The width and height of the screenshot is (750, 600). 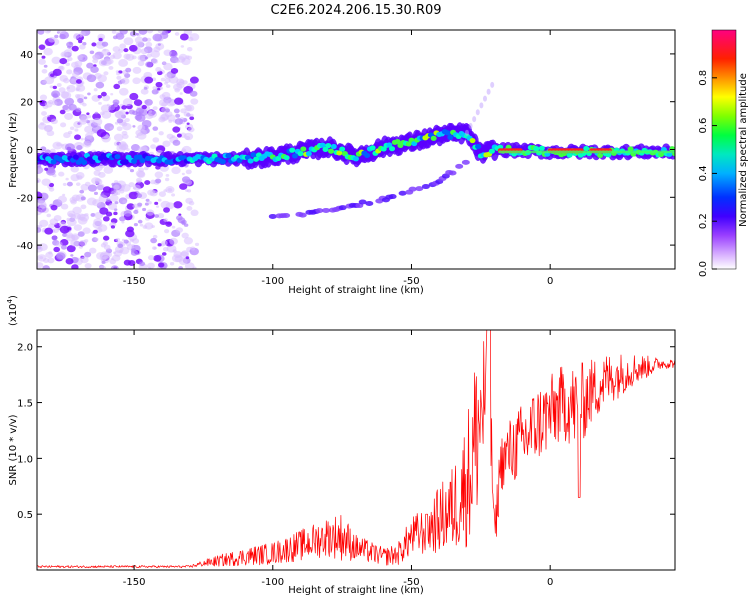 What do you see at coordinates (25, 198) in the screenshot?
I see `y-tick-label: -20` at bounding box center [25, 198].